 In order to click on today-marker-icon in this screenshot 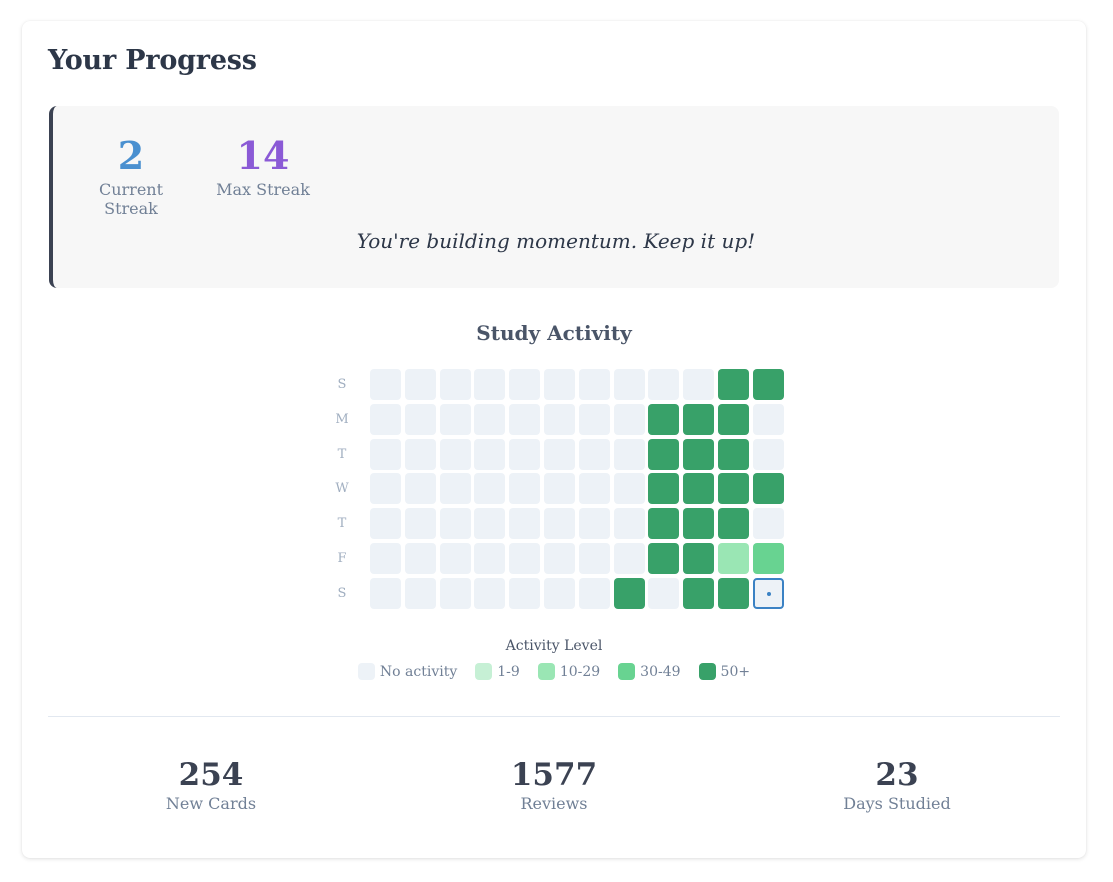, I will do `click(768, 593)`.